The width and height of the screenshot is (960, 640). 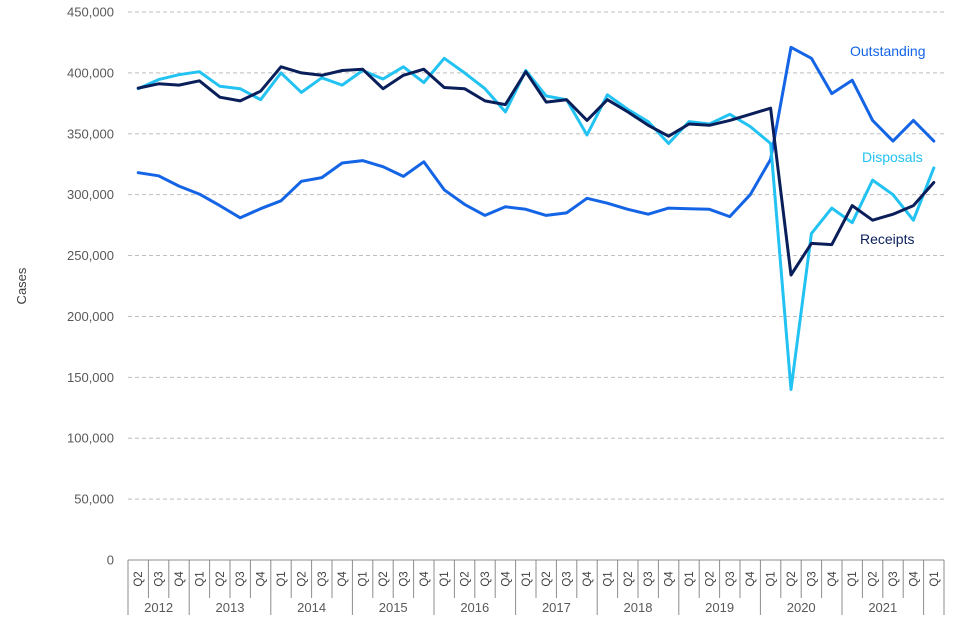 I want to click on series-label-receipts: Receipts, so click(x=887, y=239).